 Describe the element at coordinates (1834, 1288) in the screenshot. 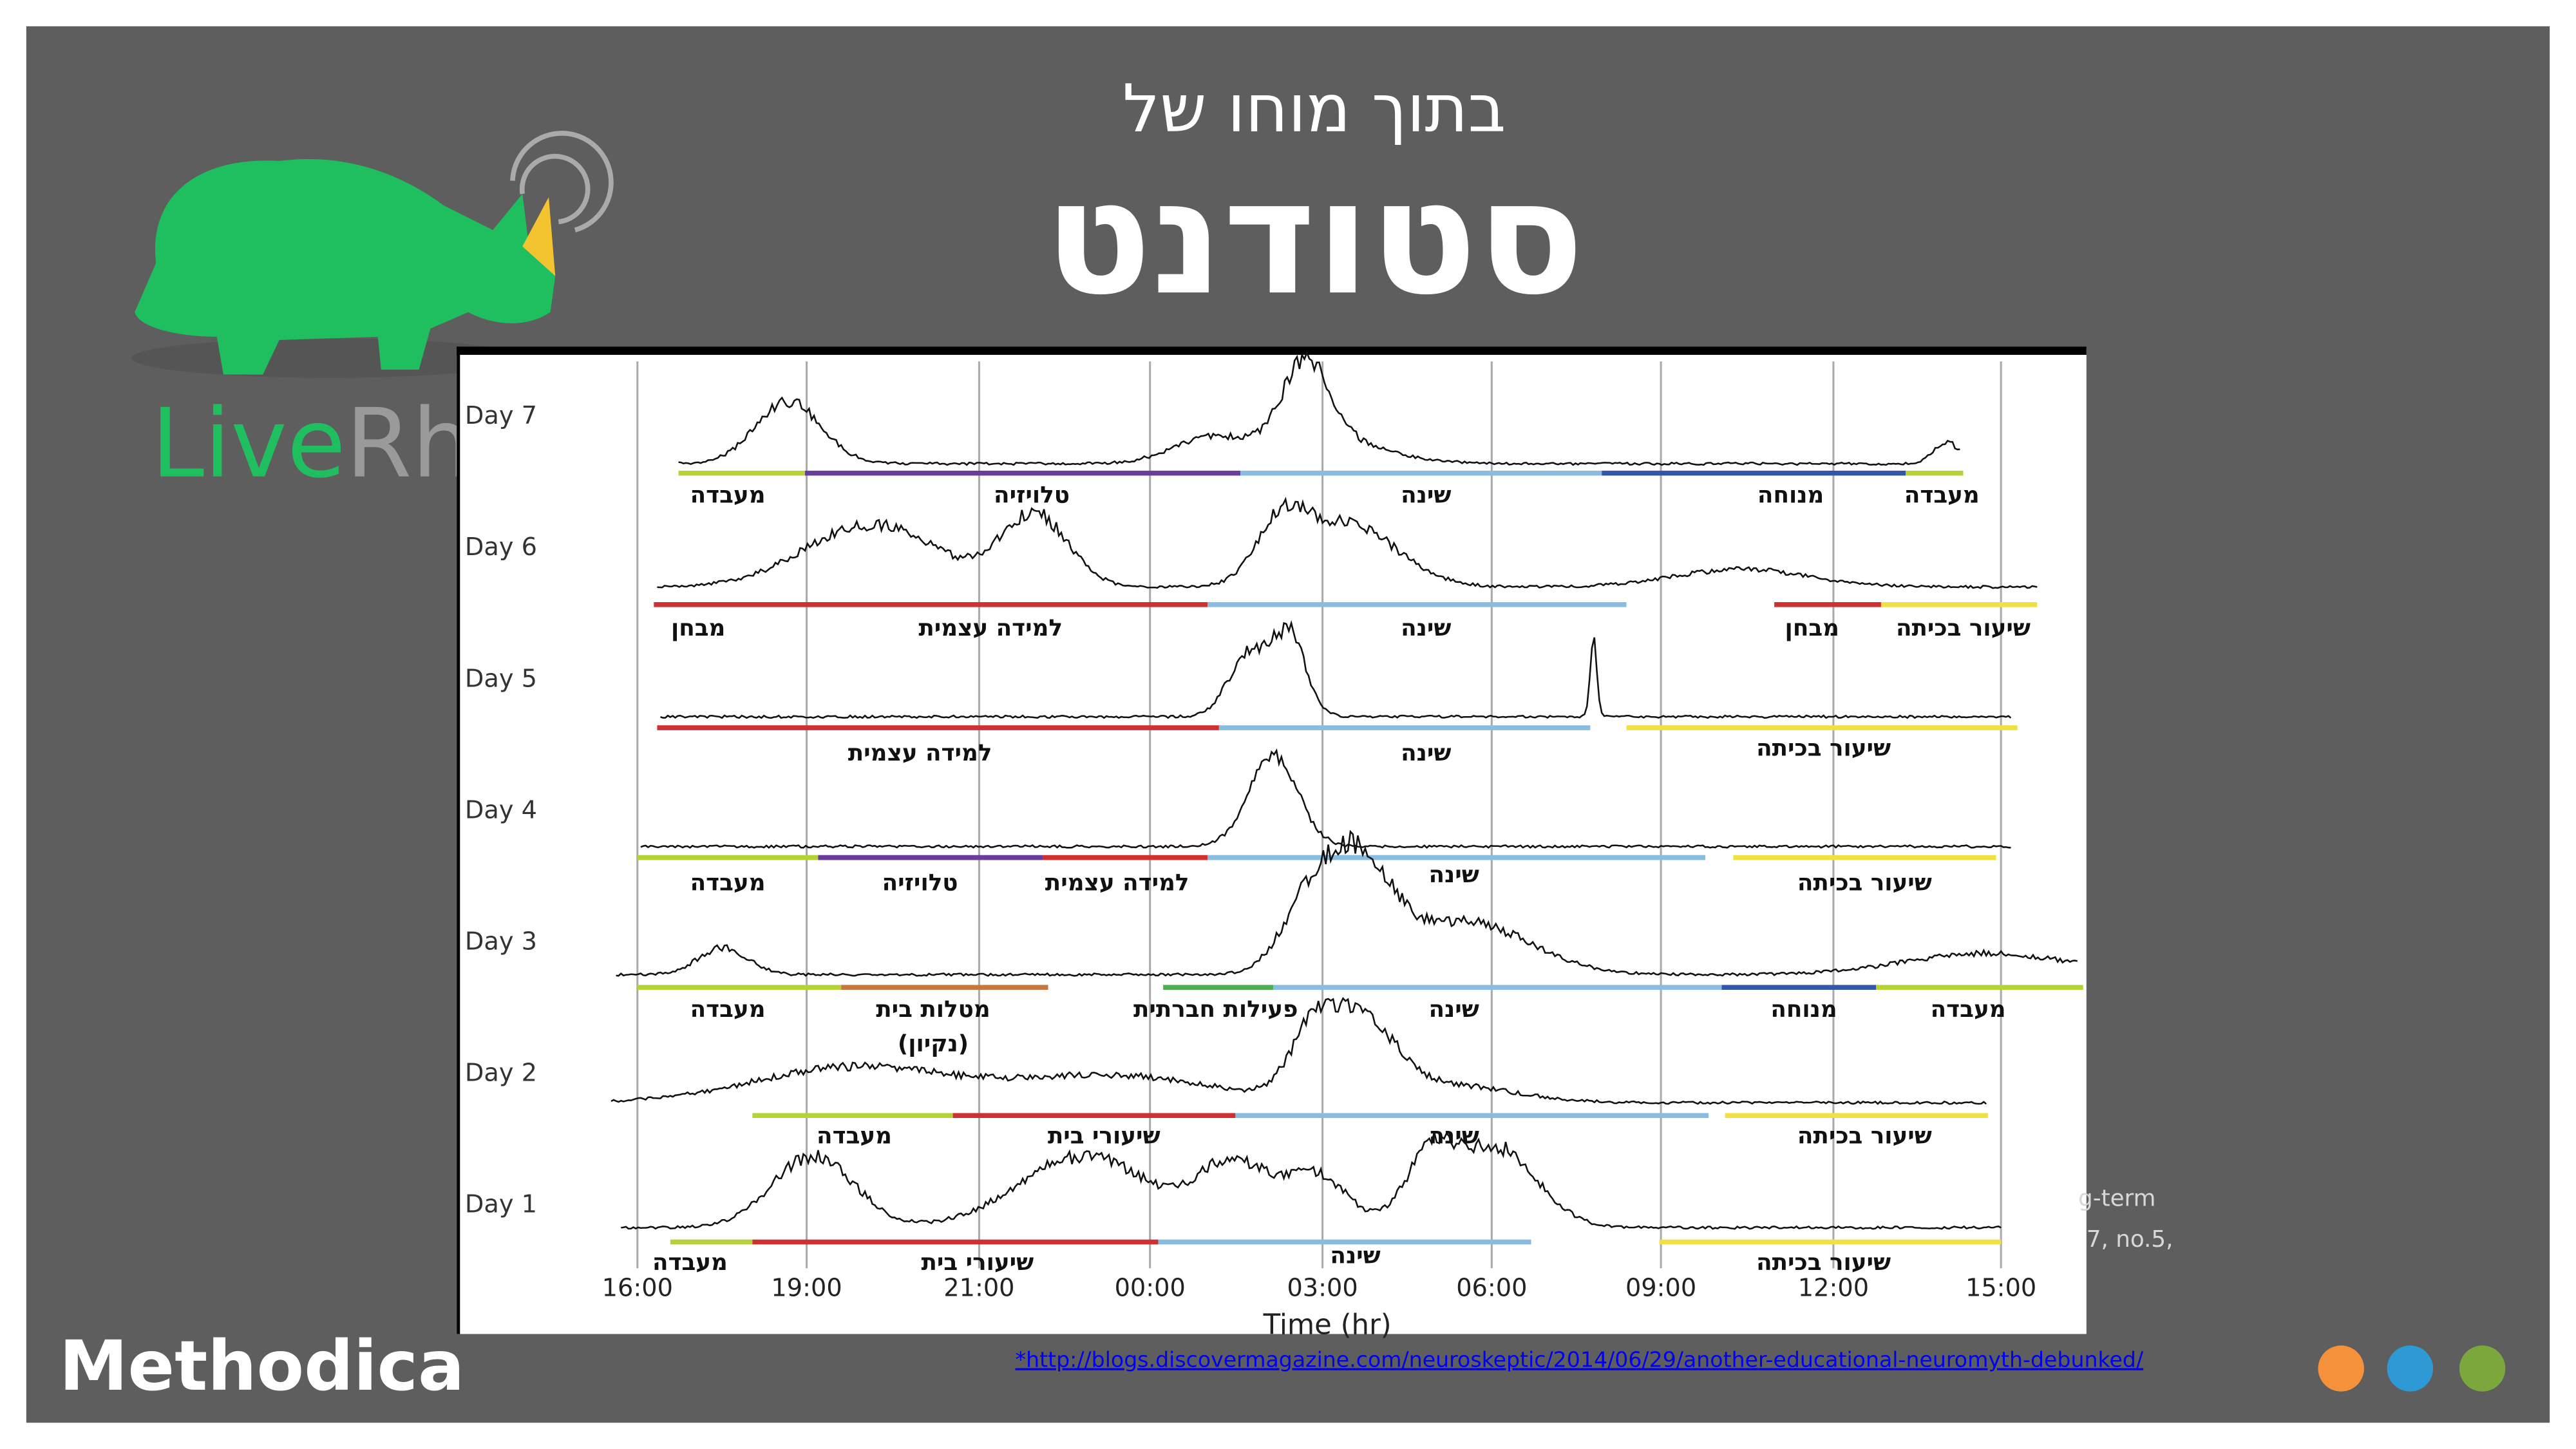

I see `time-tick-label: 12:00` at that location.